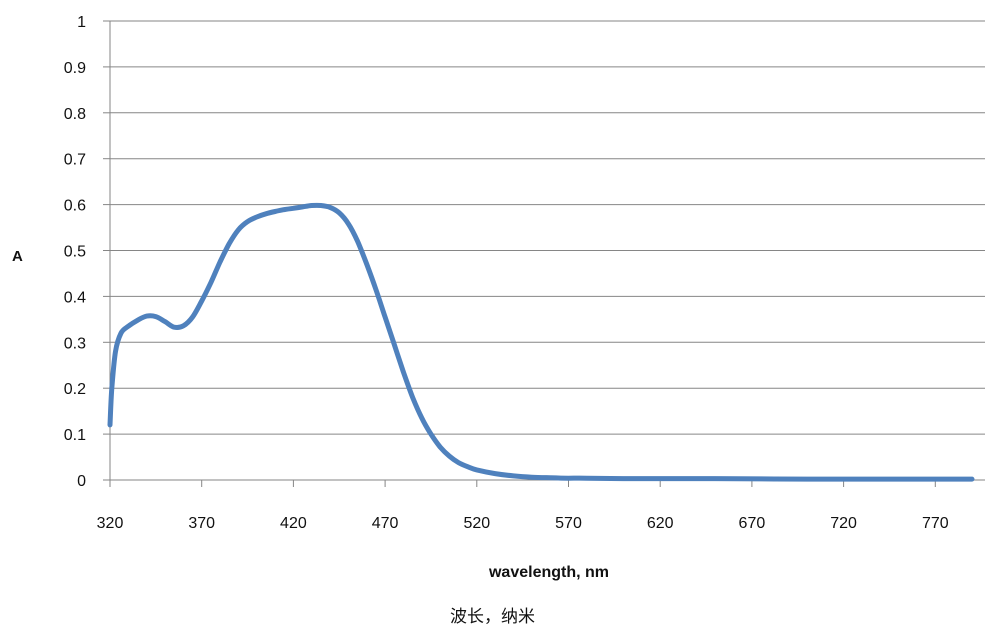  Describe the element at coordinates (660, 523) in the screenshot. I see `x-tick-label: 620` at that location.